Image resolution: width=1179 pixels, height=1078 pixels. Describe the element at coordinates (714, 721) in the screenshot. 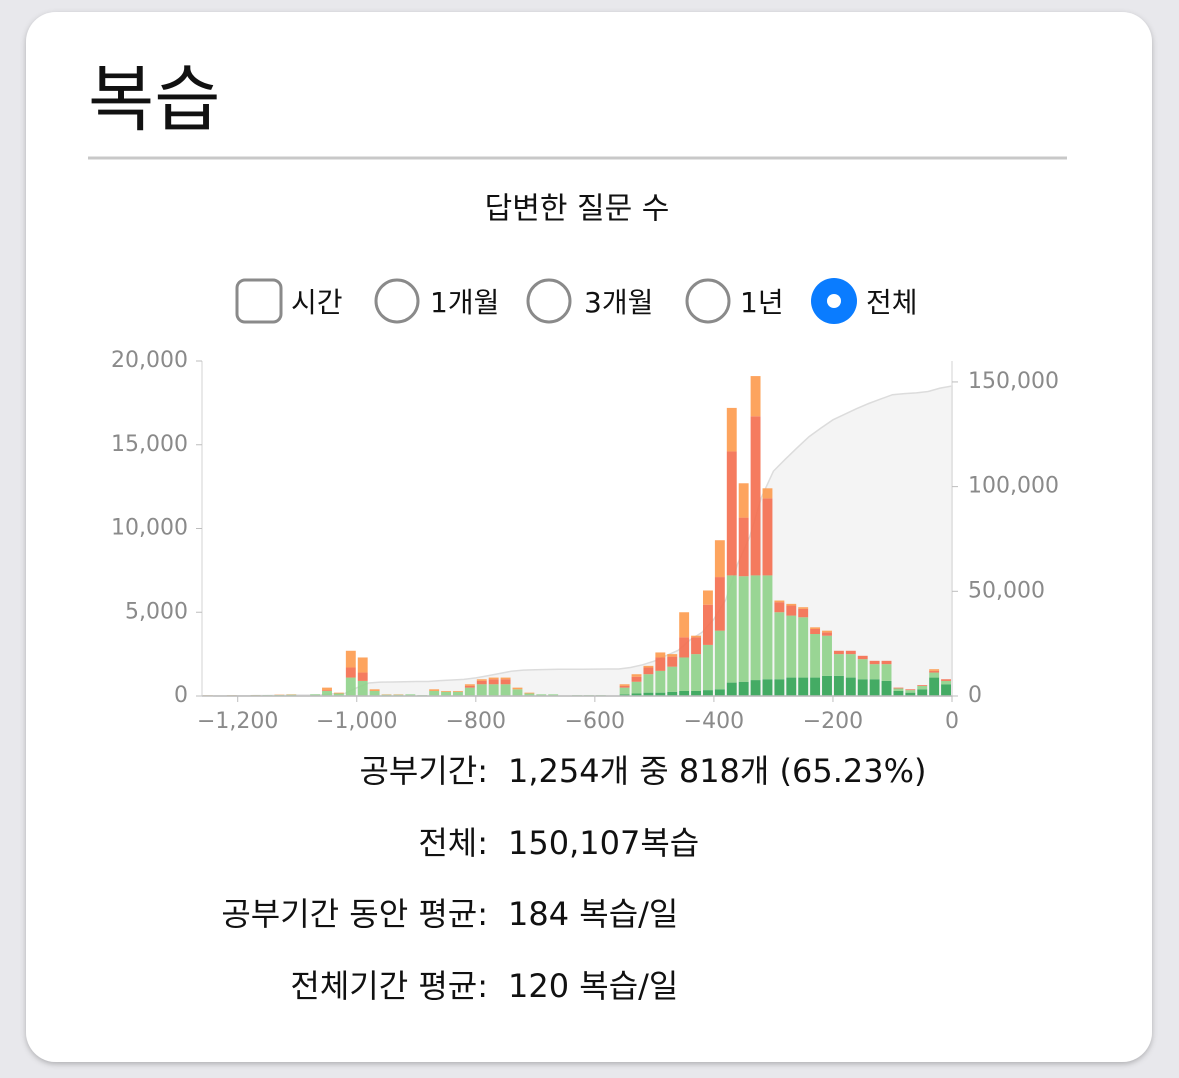

I see `x-tick-label: −400` at that location.